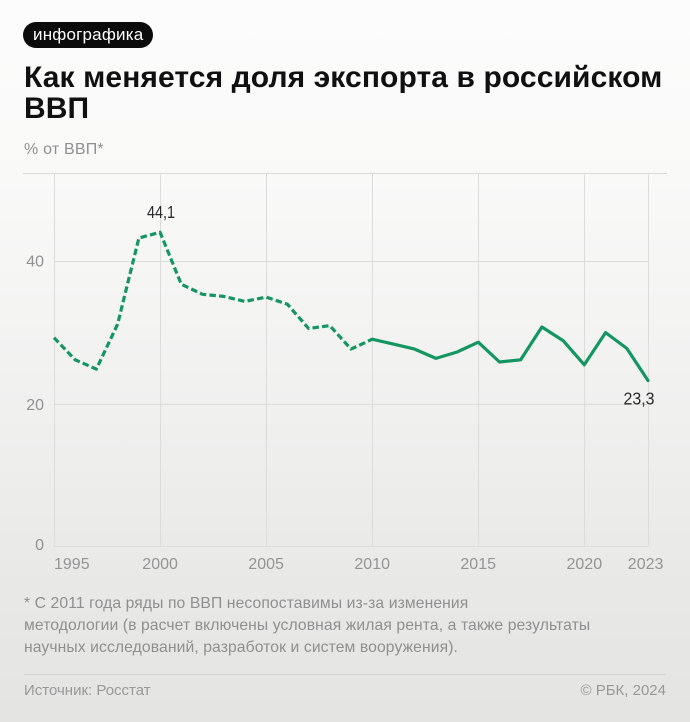  Describe the element at coordinates (266, 564) in the screenshot. I see `svg-text: 2005` at that location.